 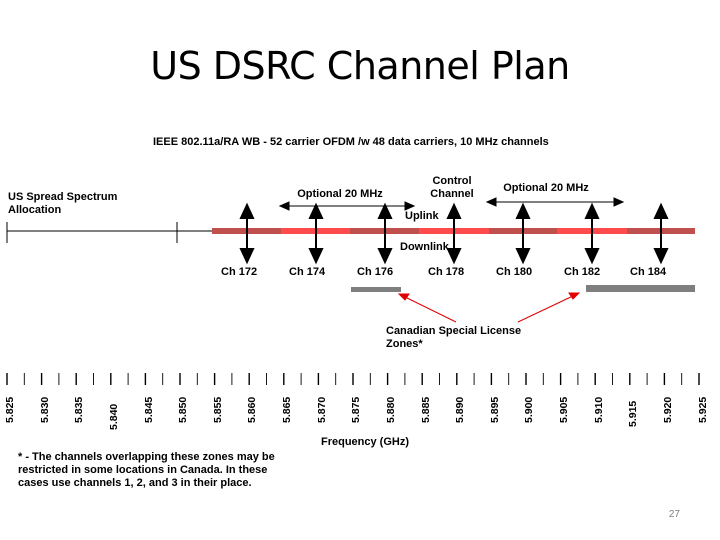 What do you see at coordinates (353, 379) in the screenshot?
I see `frequency-axis` at bounding box center [353, 379].